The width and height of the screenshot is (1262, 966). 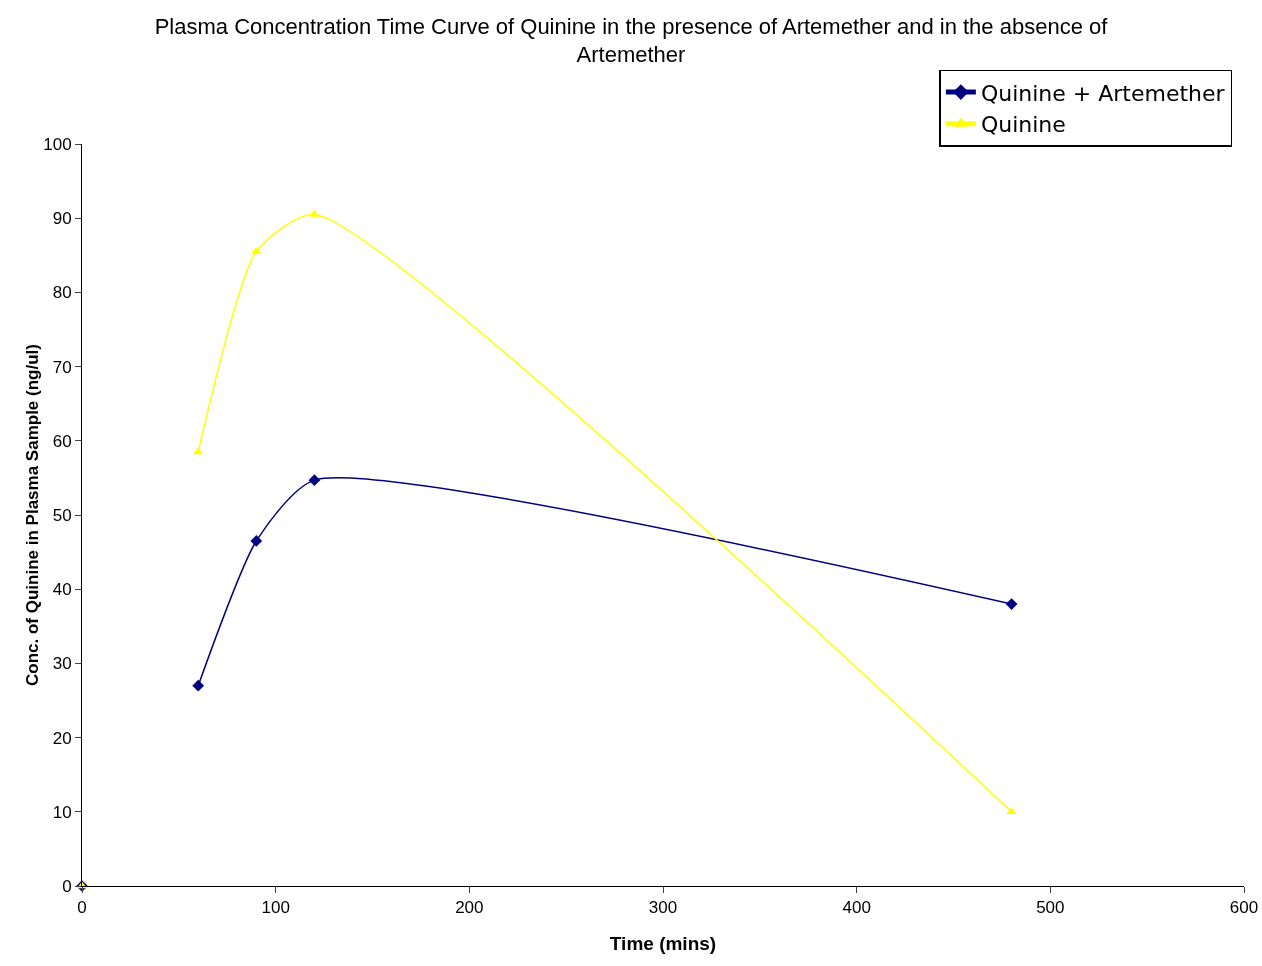 What do you see at coordinates (62, 590) in the screenshot?
I see `y-tick-label: 40` at bounding box center [62, 590].